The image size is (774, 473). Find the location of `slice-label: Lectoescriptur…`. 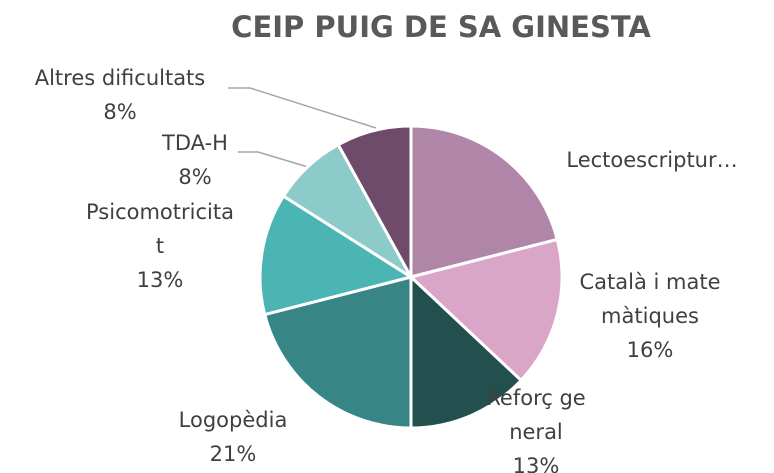

slice-label: Lectoescriptur… is located at coordinates (652, 160).